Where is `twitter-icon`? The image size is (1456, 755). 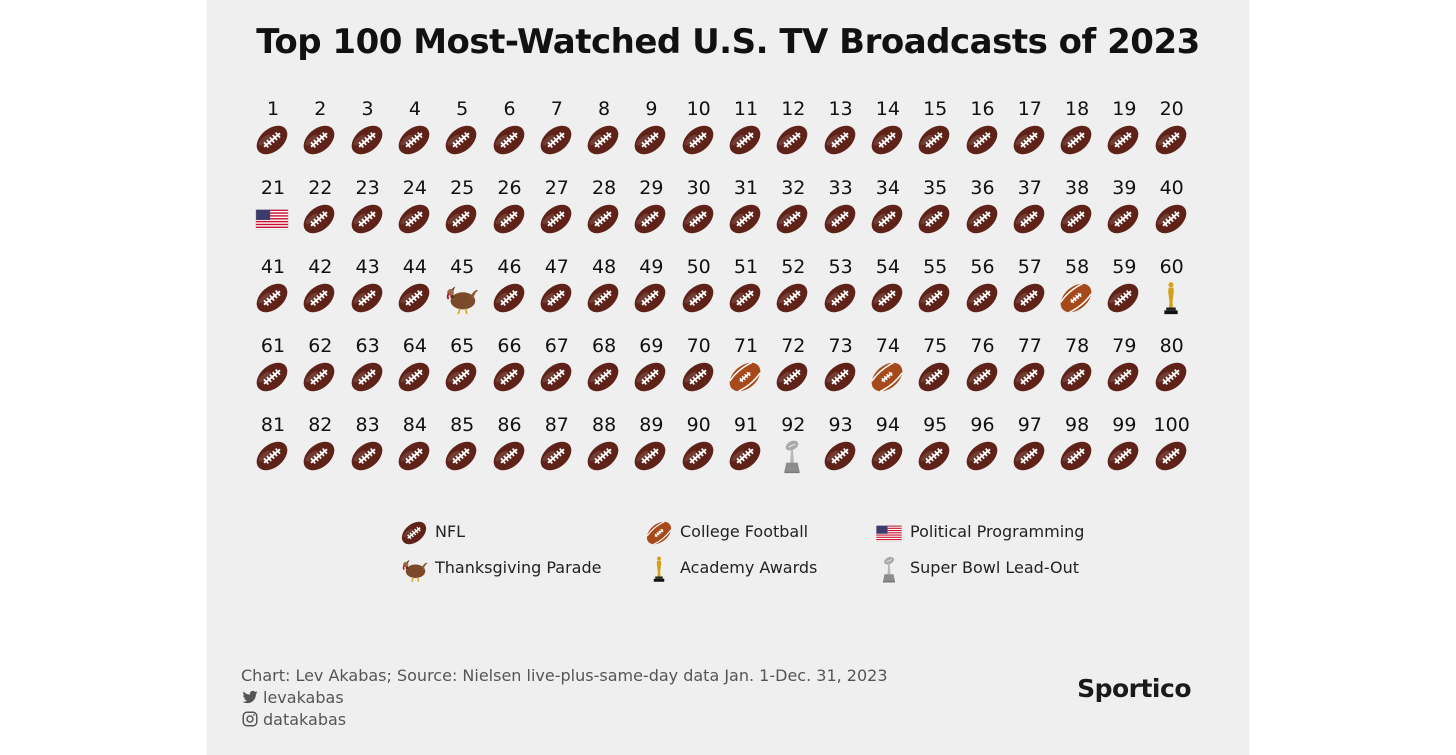
twitter-icon is located at coordinates (250, 697).